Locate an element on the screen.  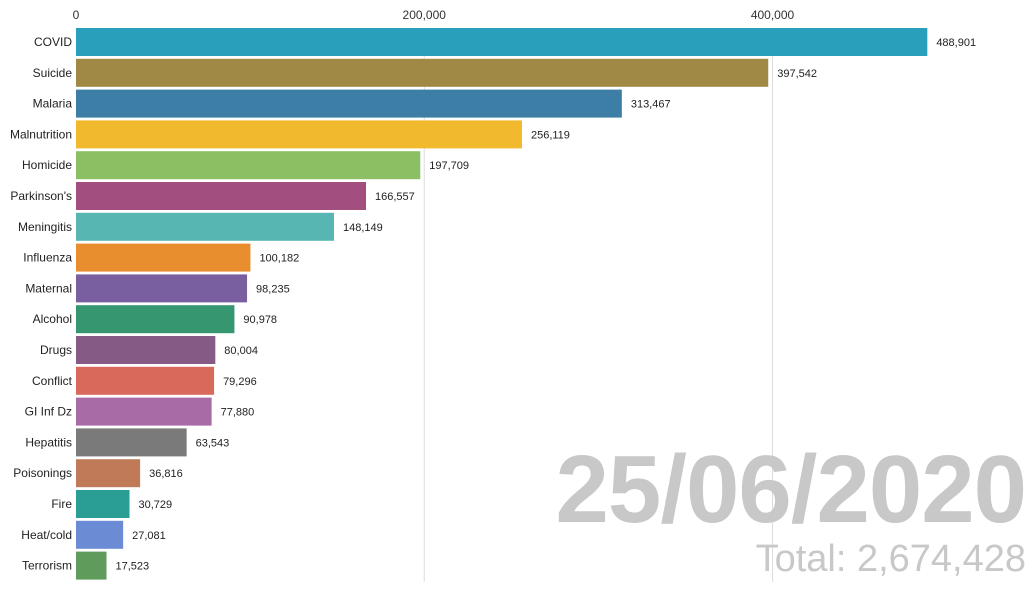
category-label-maternal: Maternal is located at coordinates (48, 288).